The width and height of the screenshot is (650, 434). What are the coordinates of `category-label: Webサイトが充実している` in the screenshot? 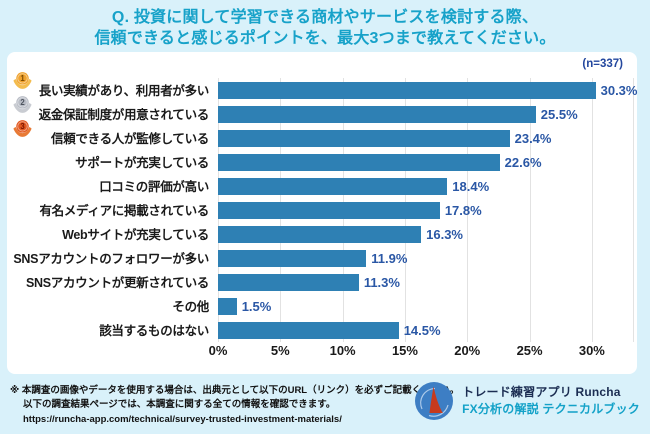 It's located at (135, 235).